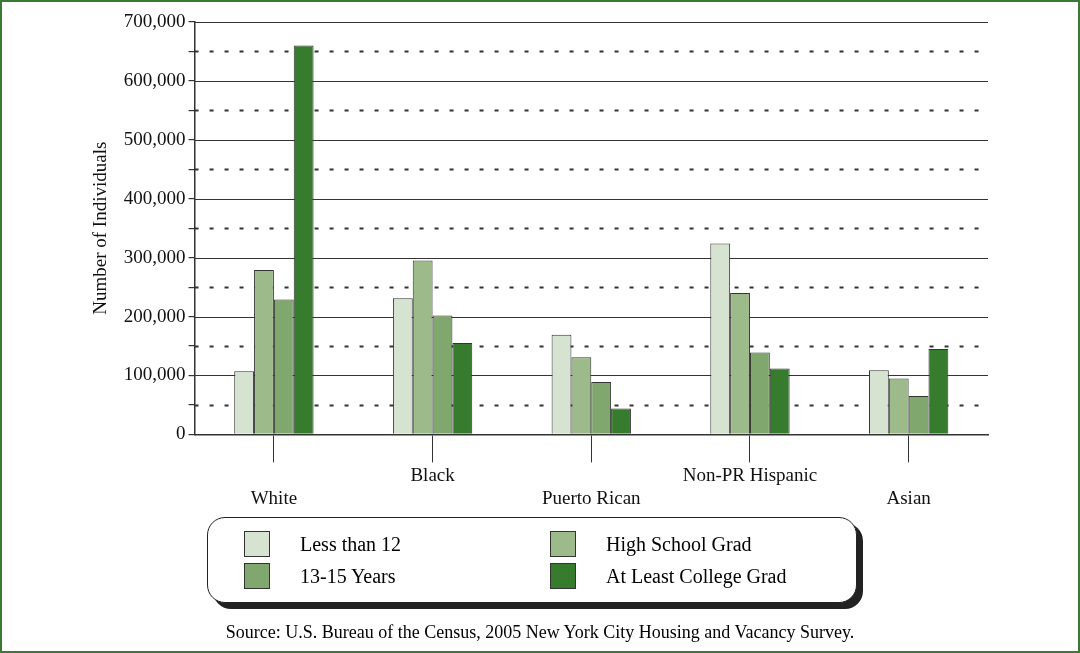 This screenshot has width=1080, height=653. What do you see at coordinates (696, 576) in the screenshot?
I see `legend-label: At Least College Grad` at bounding box center [696, 576].